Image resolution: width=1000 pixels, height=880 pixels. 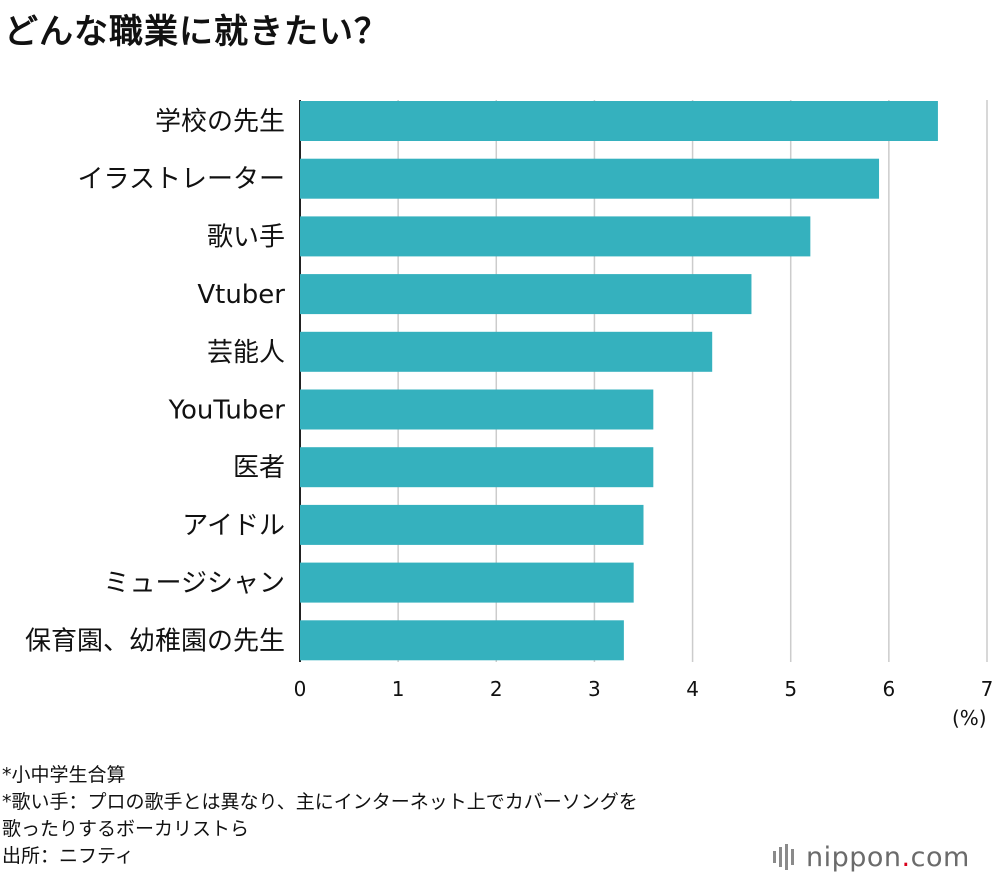 I want to click on category-label: YouTuber, so click(x=227, y=411).